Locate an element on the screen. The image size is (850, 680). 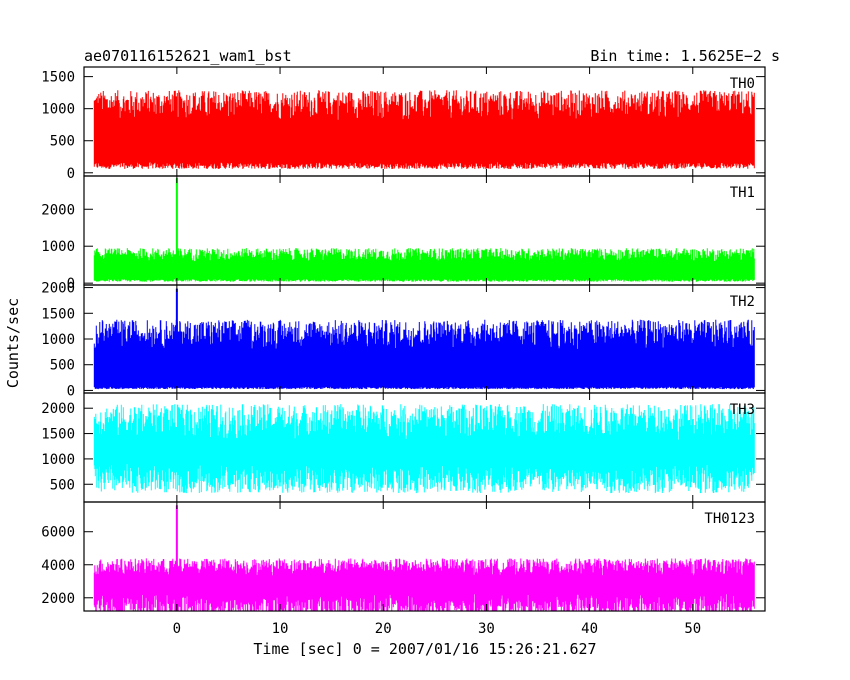
panel-label-th3: TH3 is located at coordinates (742, 410).